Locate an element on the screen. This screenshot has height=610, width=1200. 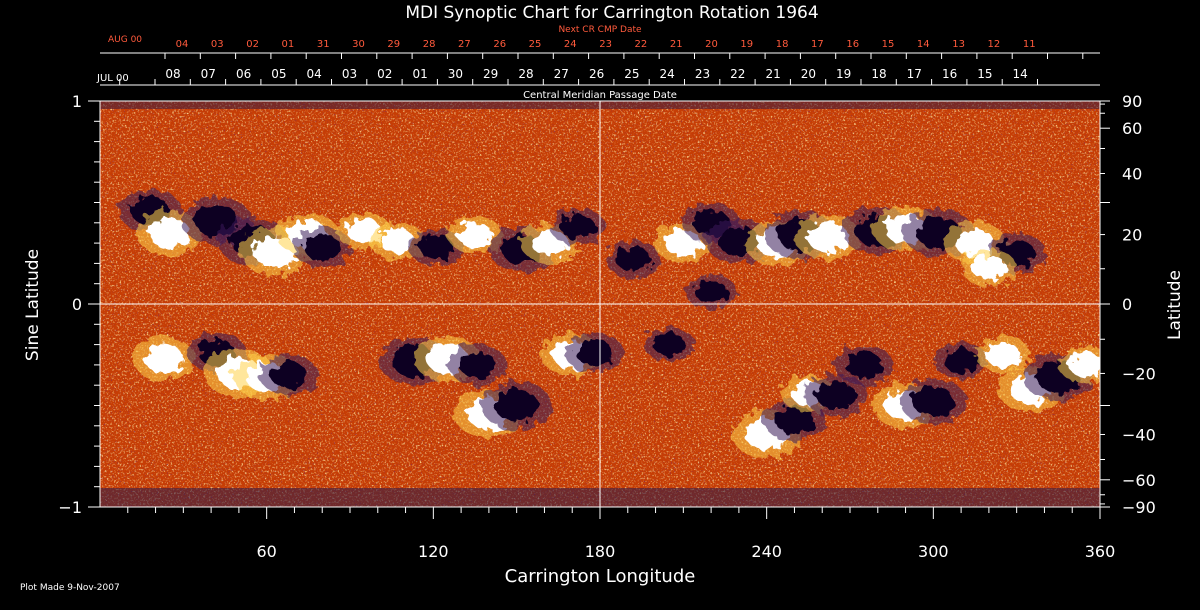
plot-made-note: Plot Made 9-Nov-2007 is located at coordinates (70, 588).